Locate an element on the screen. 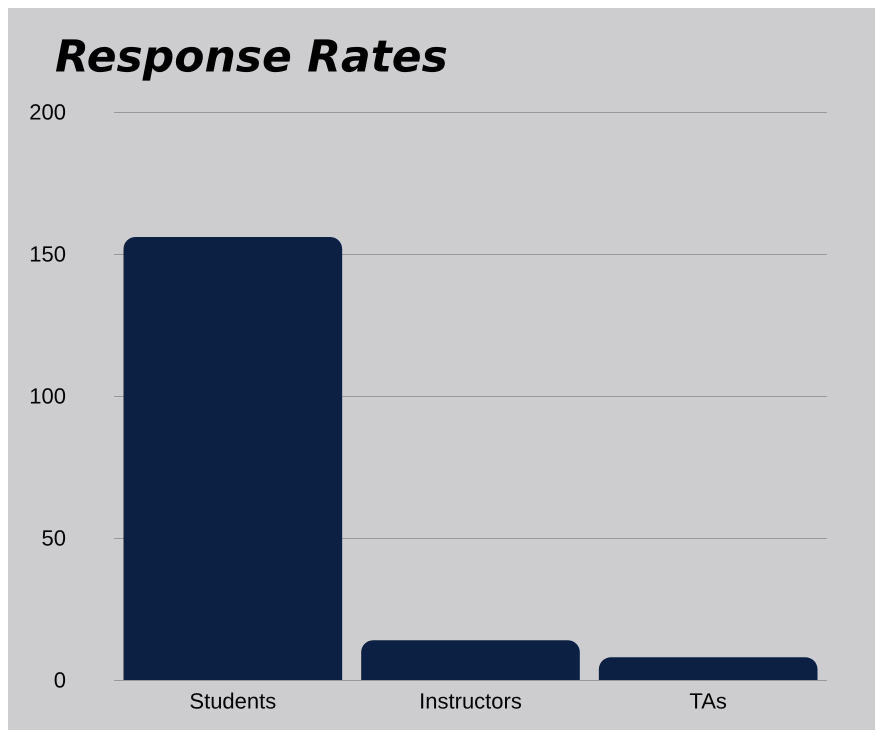 The image size is (883, 738). chart-title: Response Rates is located at coordinates (251, 57).